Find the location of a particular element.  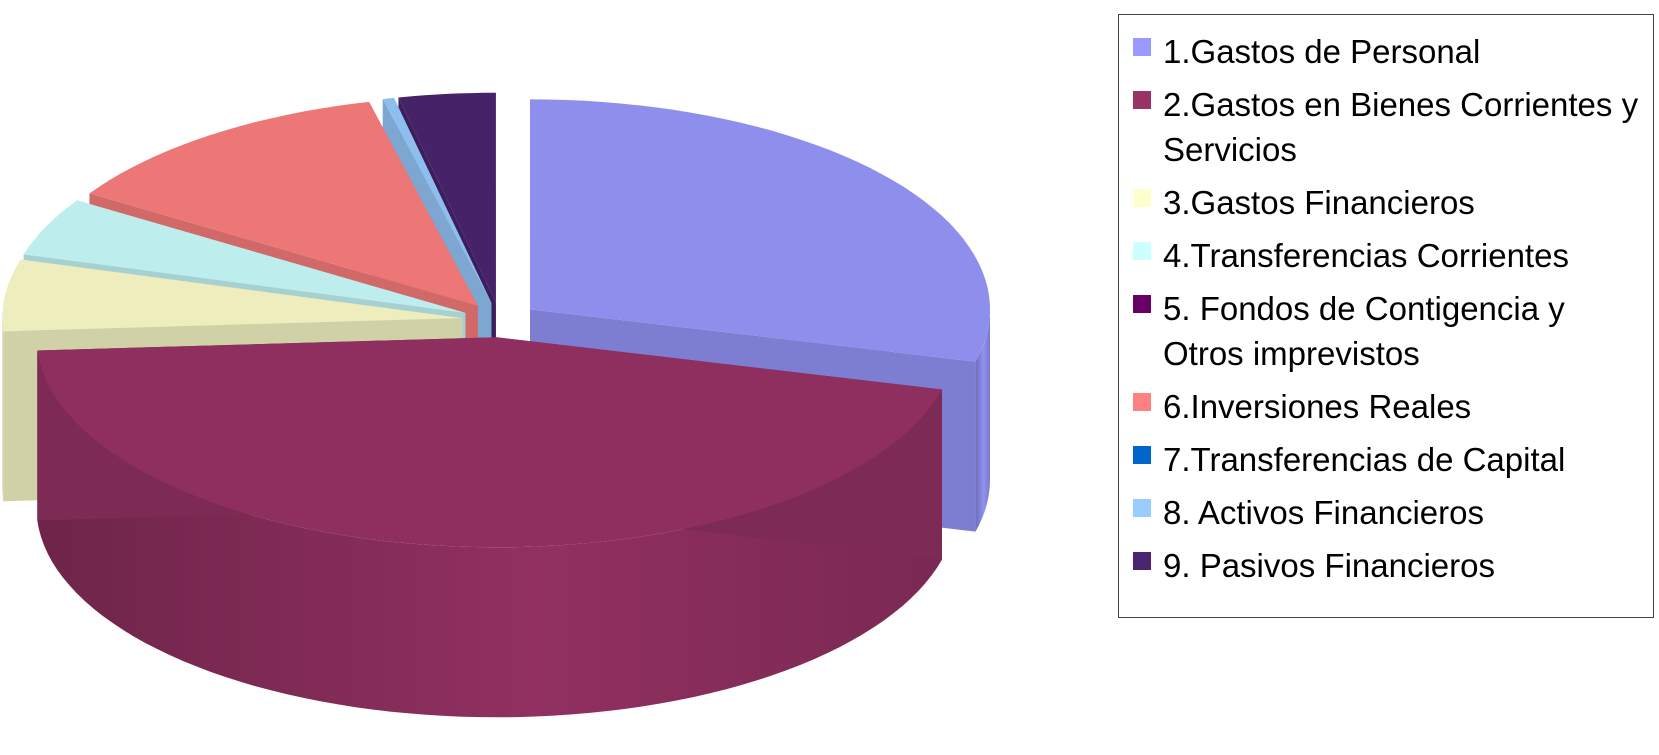

legend-label: 7.Transferencias de Capital is located at coordinates (1364, 459).